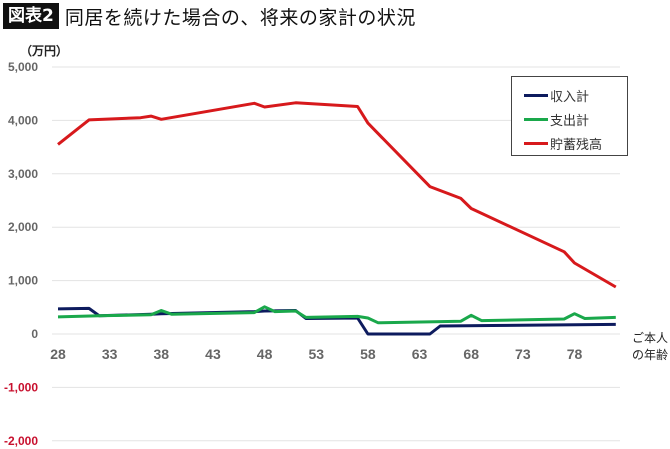 The height and width of the screenshot is (449, 670). What do you see at coordinates (420, 354) in the screenshot?
I see `x-tick-label: 63` at bounding box center [420, 354].